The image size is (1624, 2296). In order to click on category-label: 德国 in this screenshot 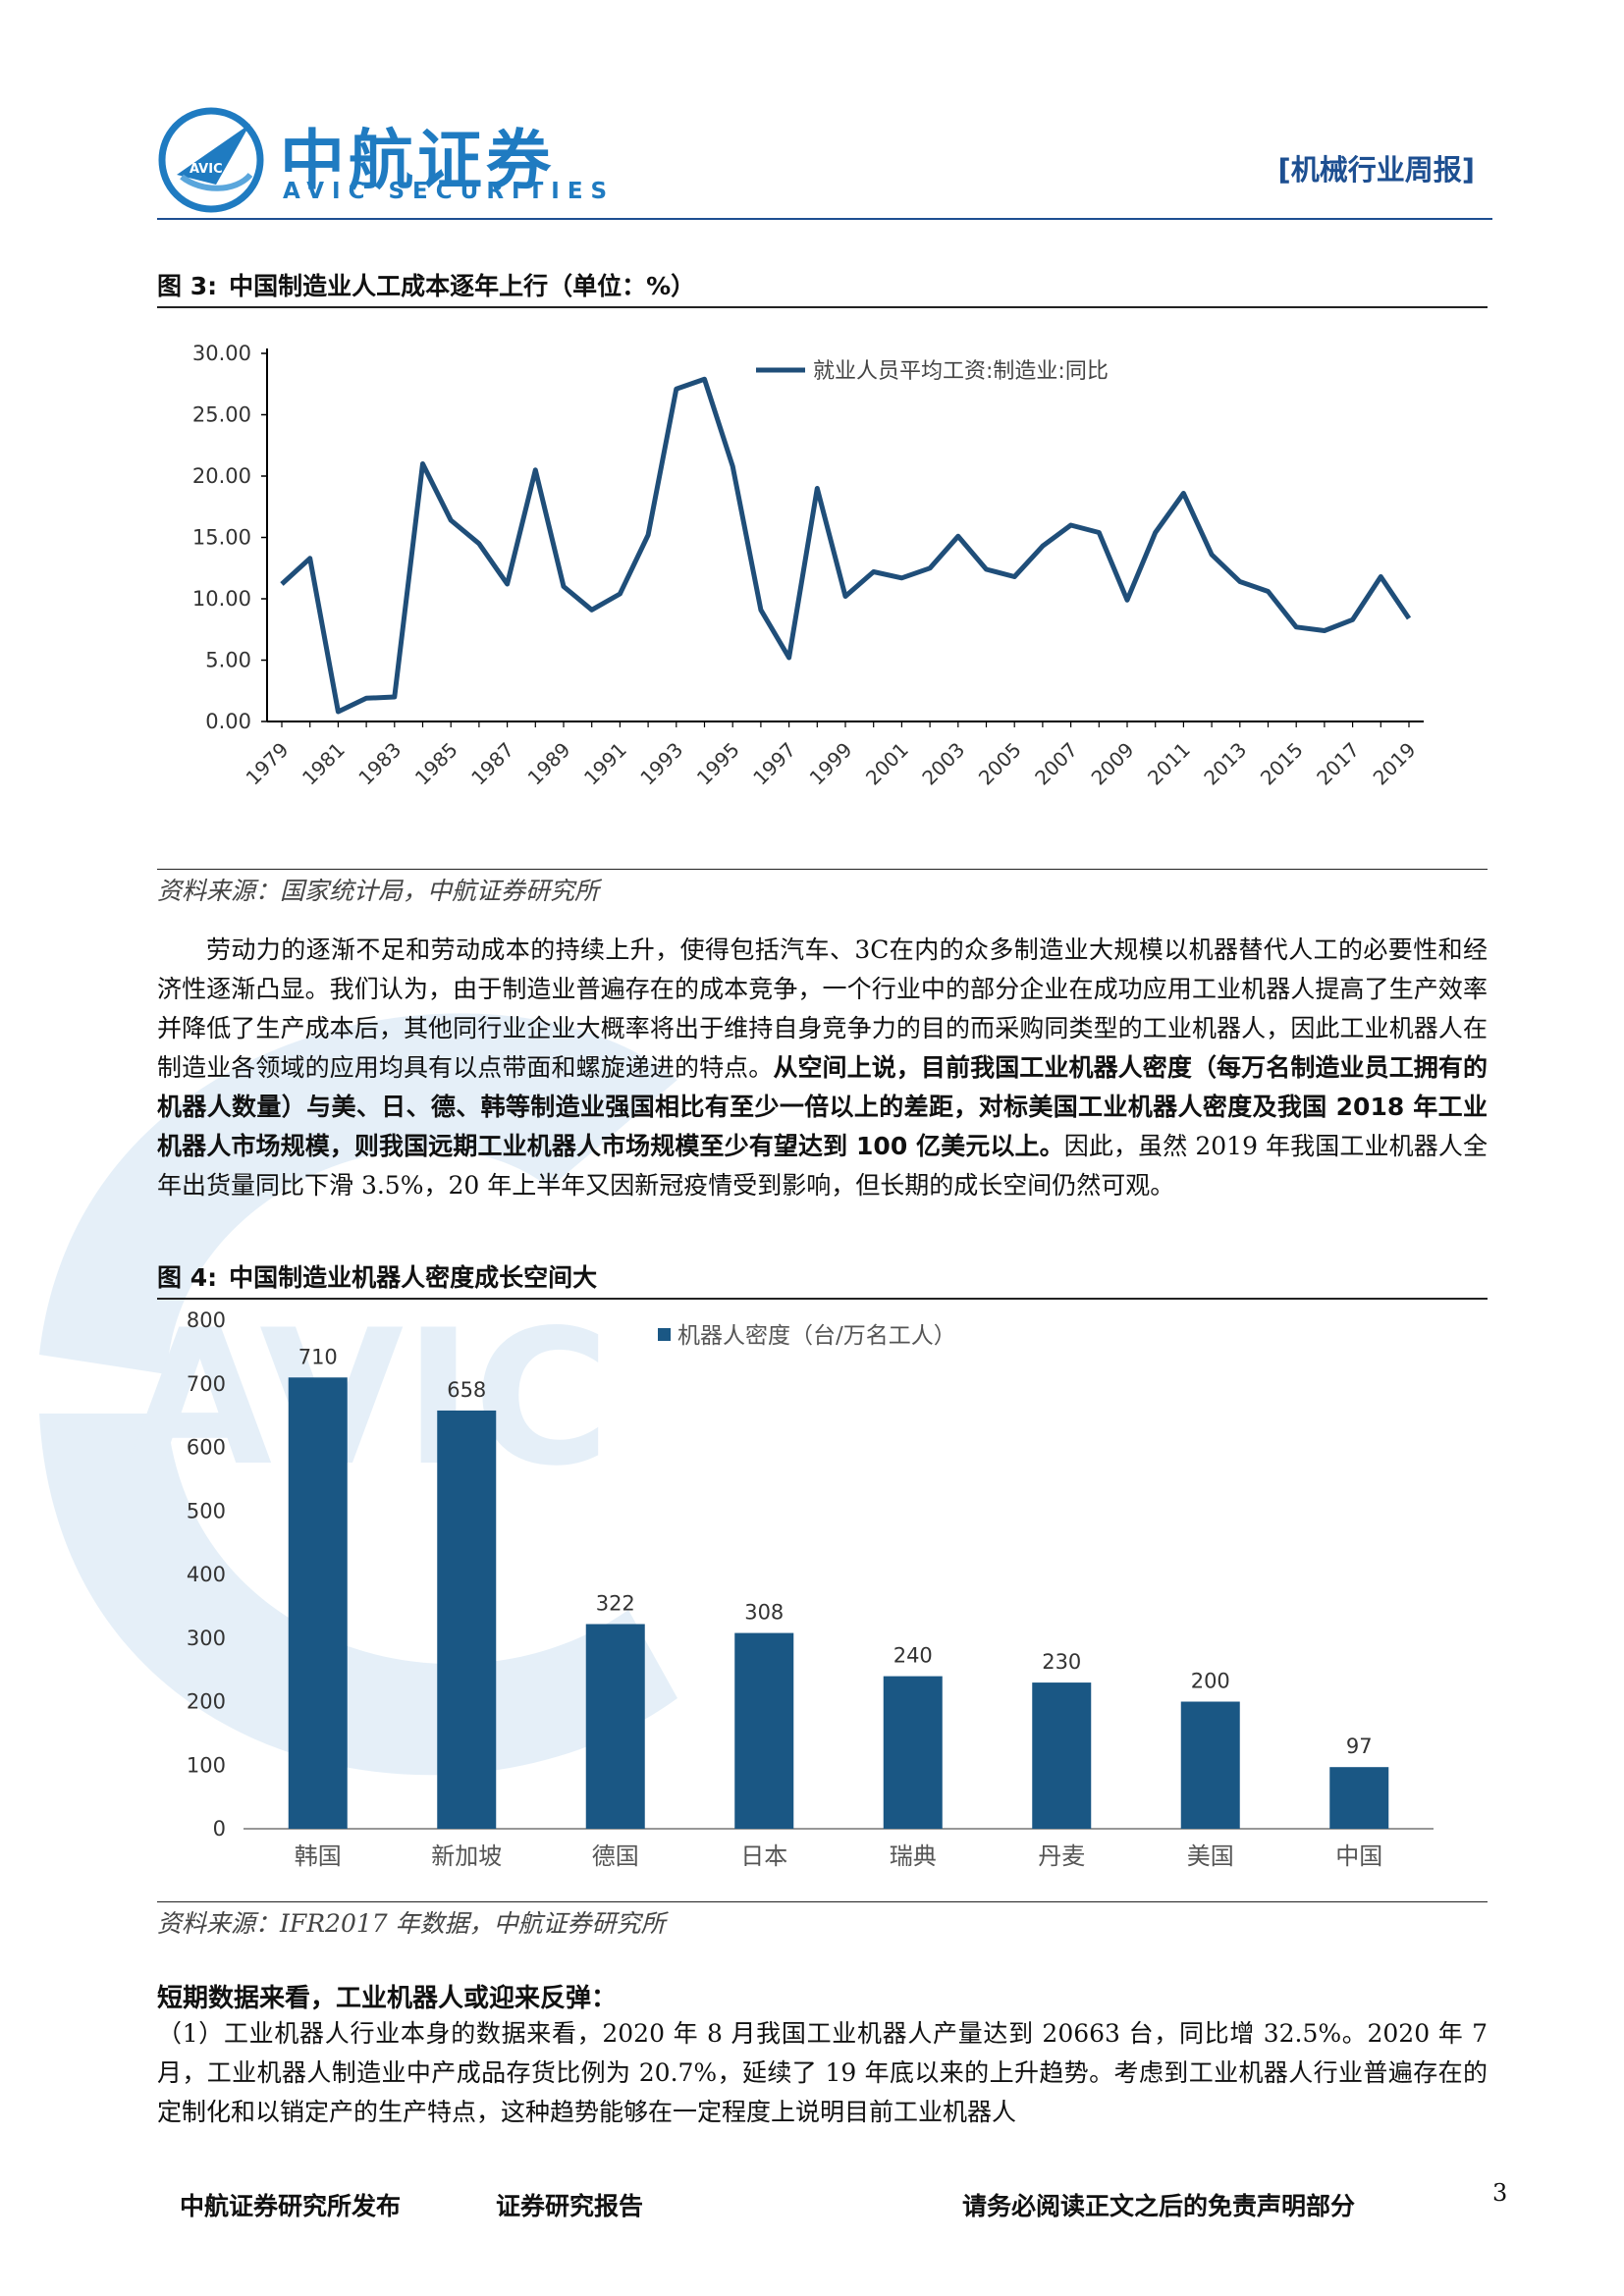, I will do `click(615, 1856)`.